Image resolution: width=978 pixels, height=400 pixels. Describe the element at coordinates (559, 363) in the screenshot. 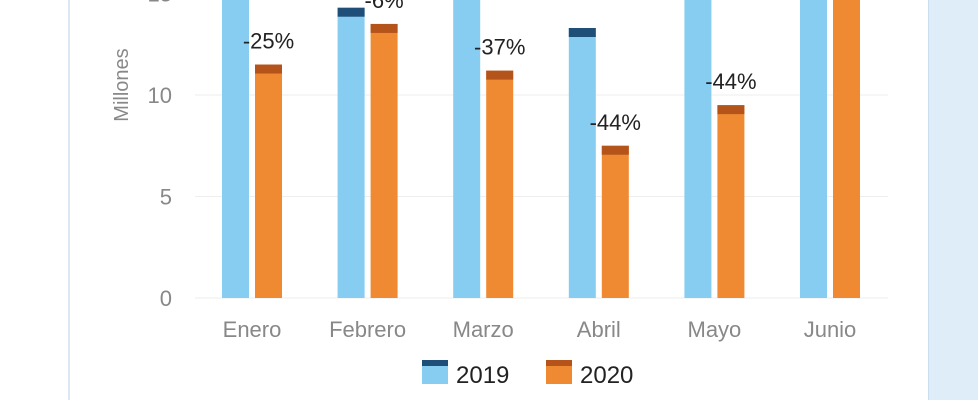

I see `legend-swatch-2020-cap` at that location.